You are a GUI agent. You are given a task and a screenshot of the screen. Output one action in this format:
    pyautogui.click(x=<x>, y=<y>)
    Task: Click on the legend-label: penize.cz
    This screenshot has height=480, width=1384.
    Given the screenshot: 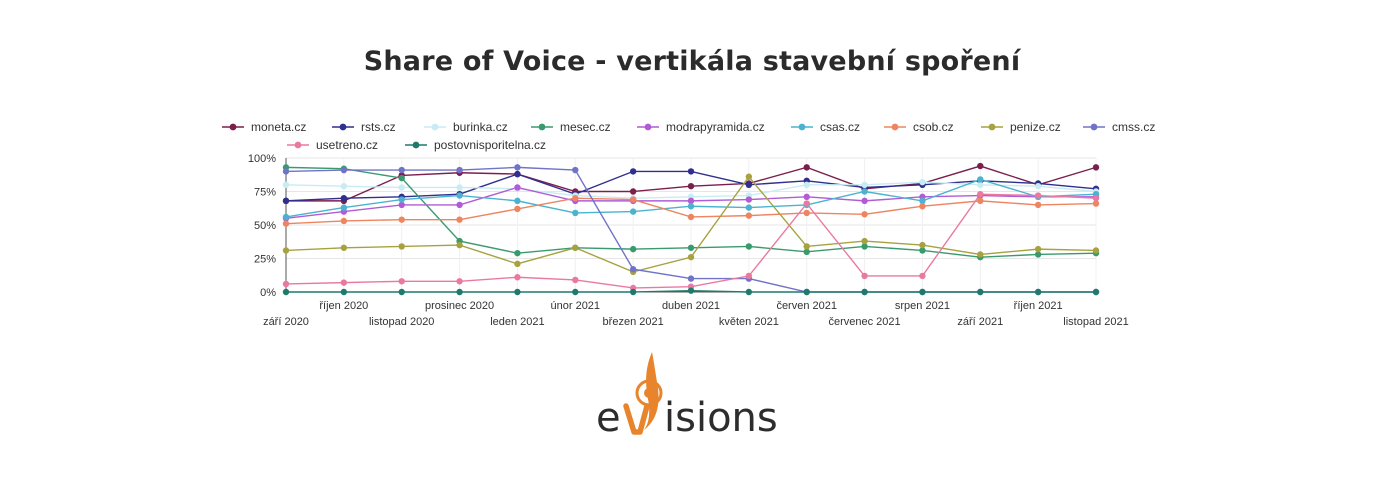 What is the action you would take?
    pyautogui.click(x=1035, y=127)
    